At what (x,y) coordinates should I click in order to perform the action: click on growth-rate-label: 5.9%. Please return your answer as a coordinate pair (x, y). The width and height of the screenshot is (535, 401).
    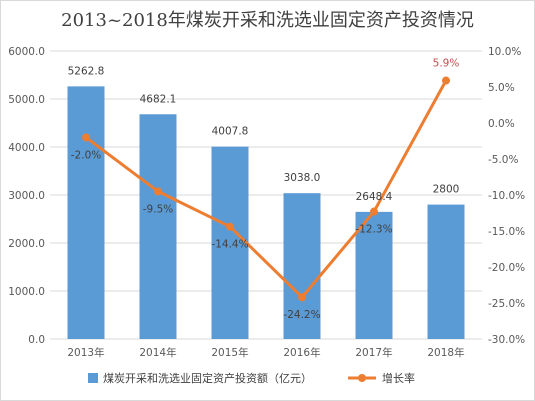
    Looking at the image, I should click on (446, 64).